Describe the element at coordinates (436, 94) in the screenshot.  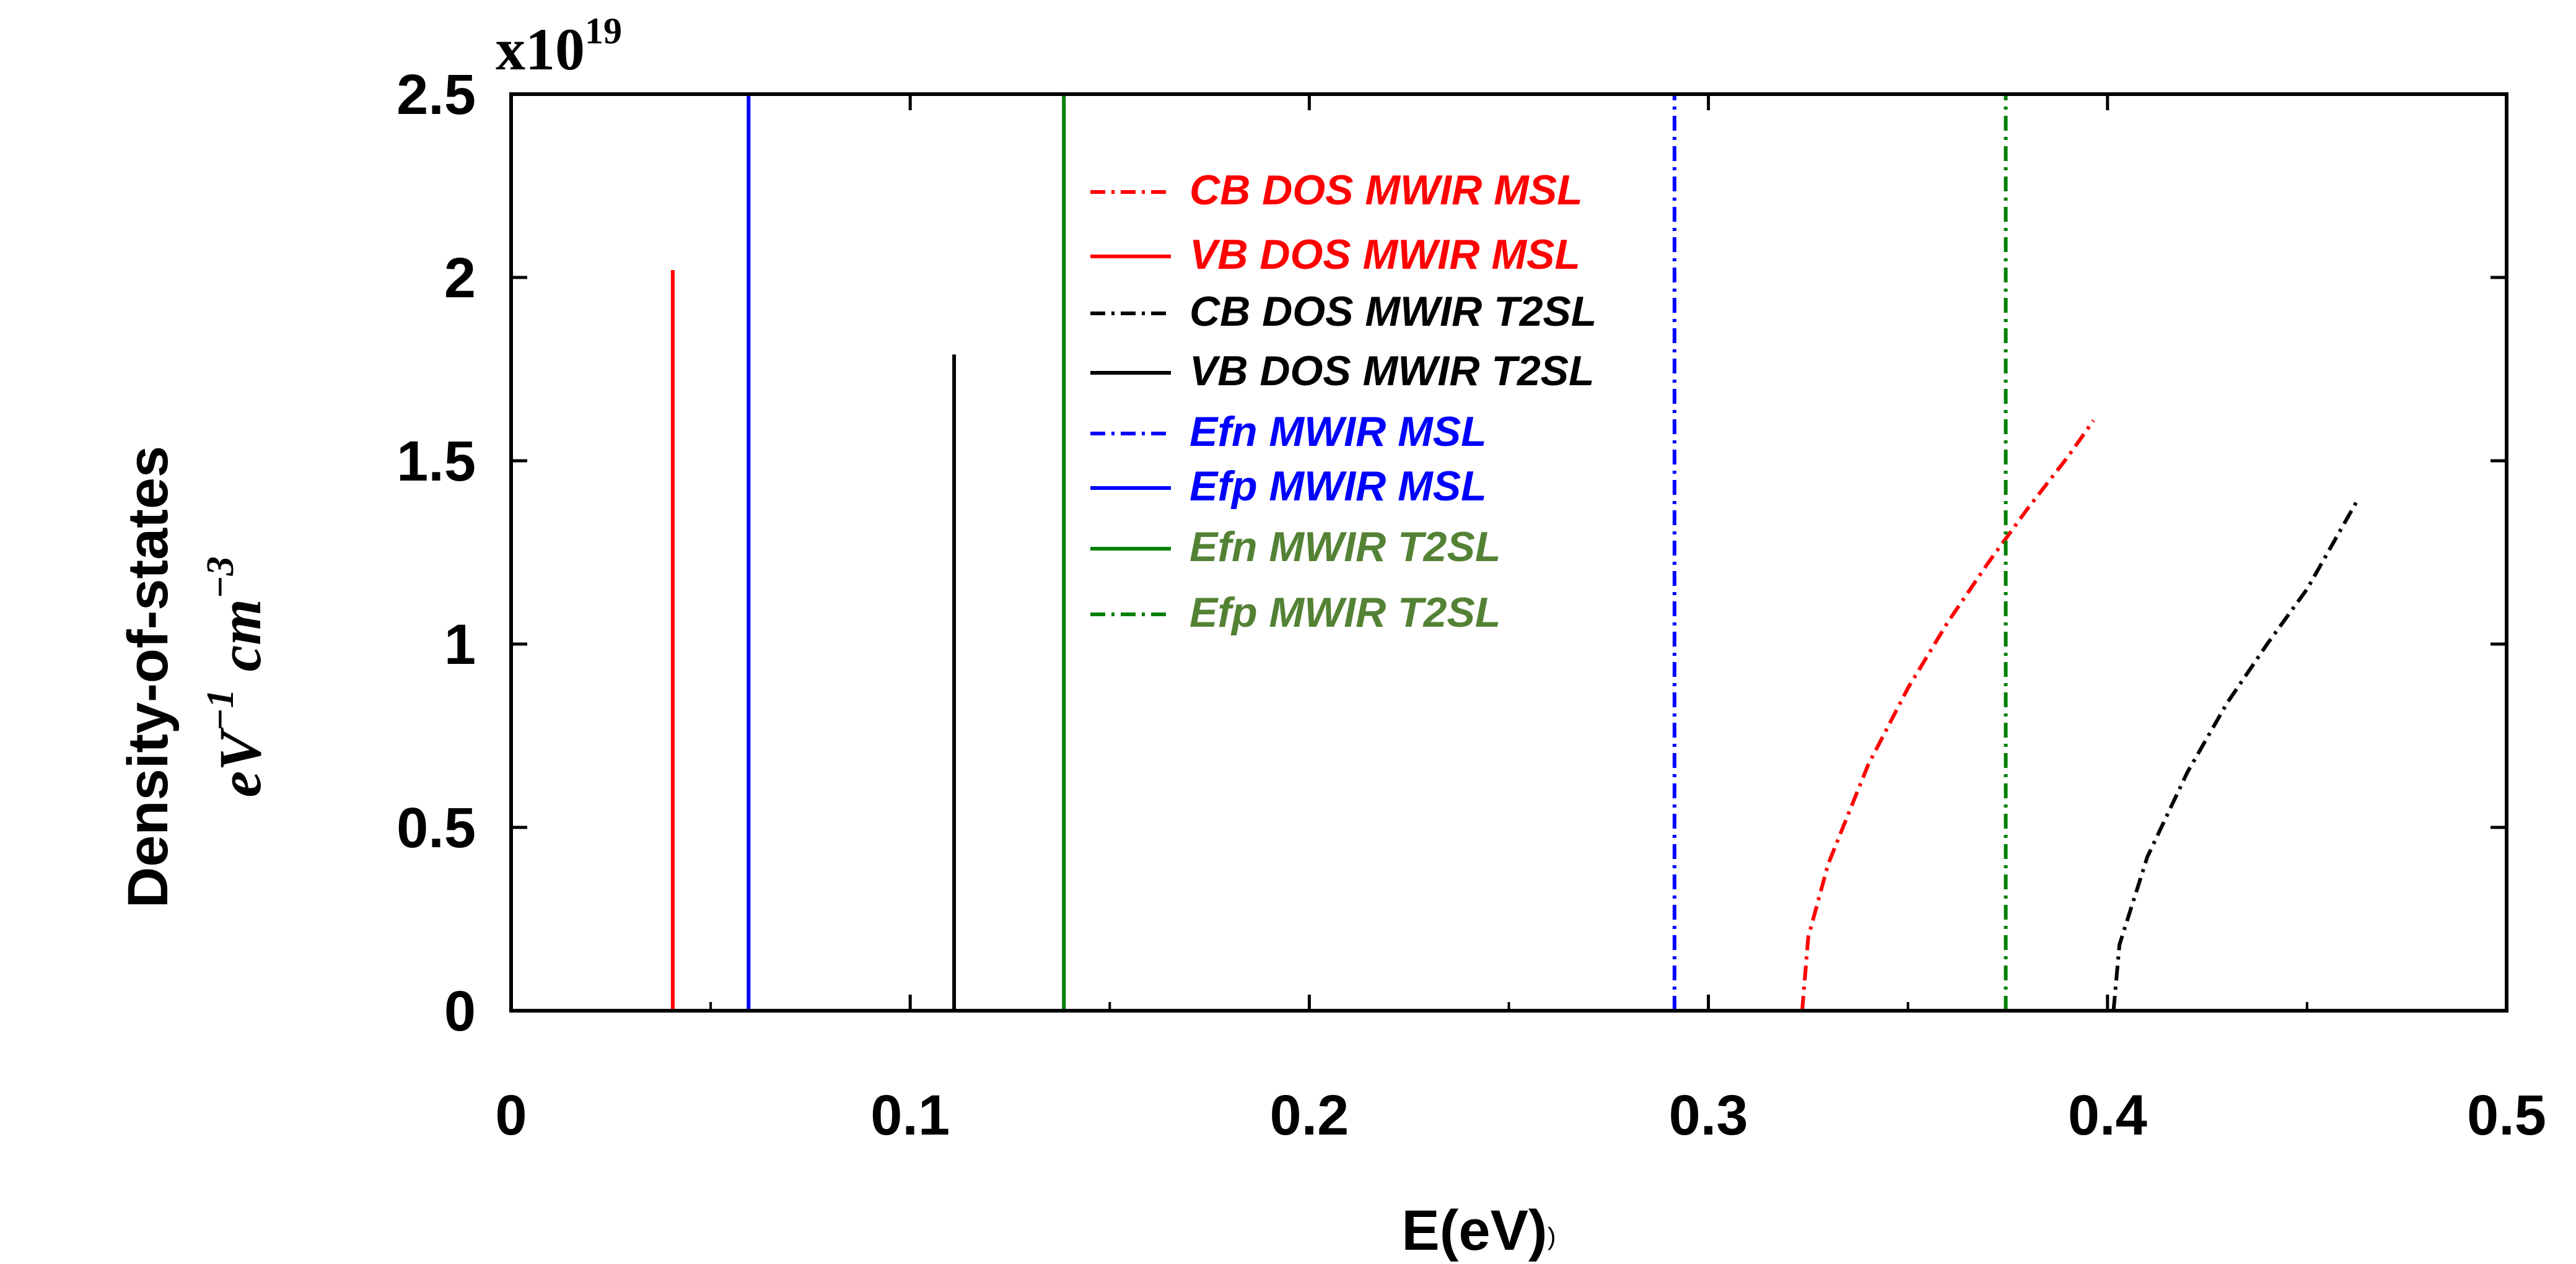
I see `y-tick-label: 2.5` at that location.